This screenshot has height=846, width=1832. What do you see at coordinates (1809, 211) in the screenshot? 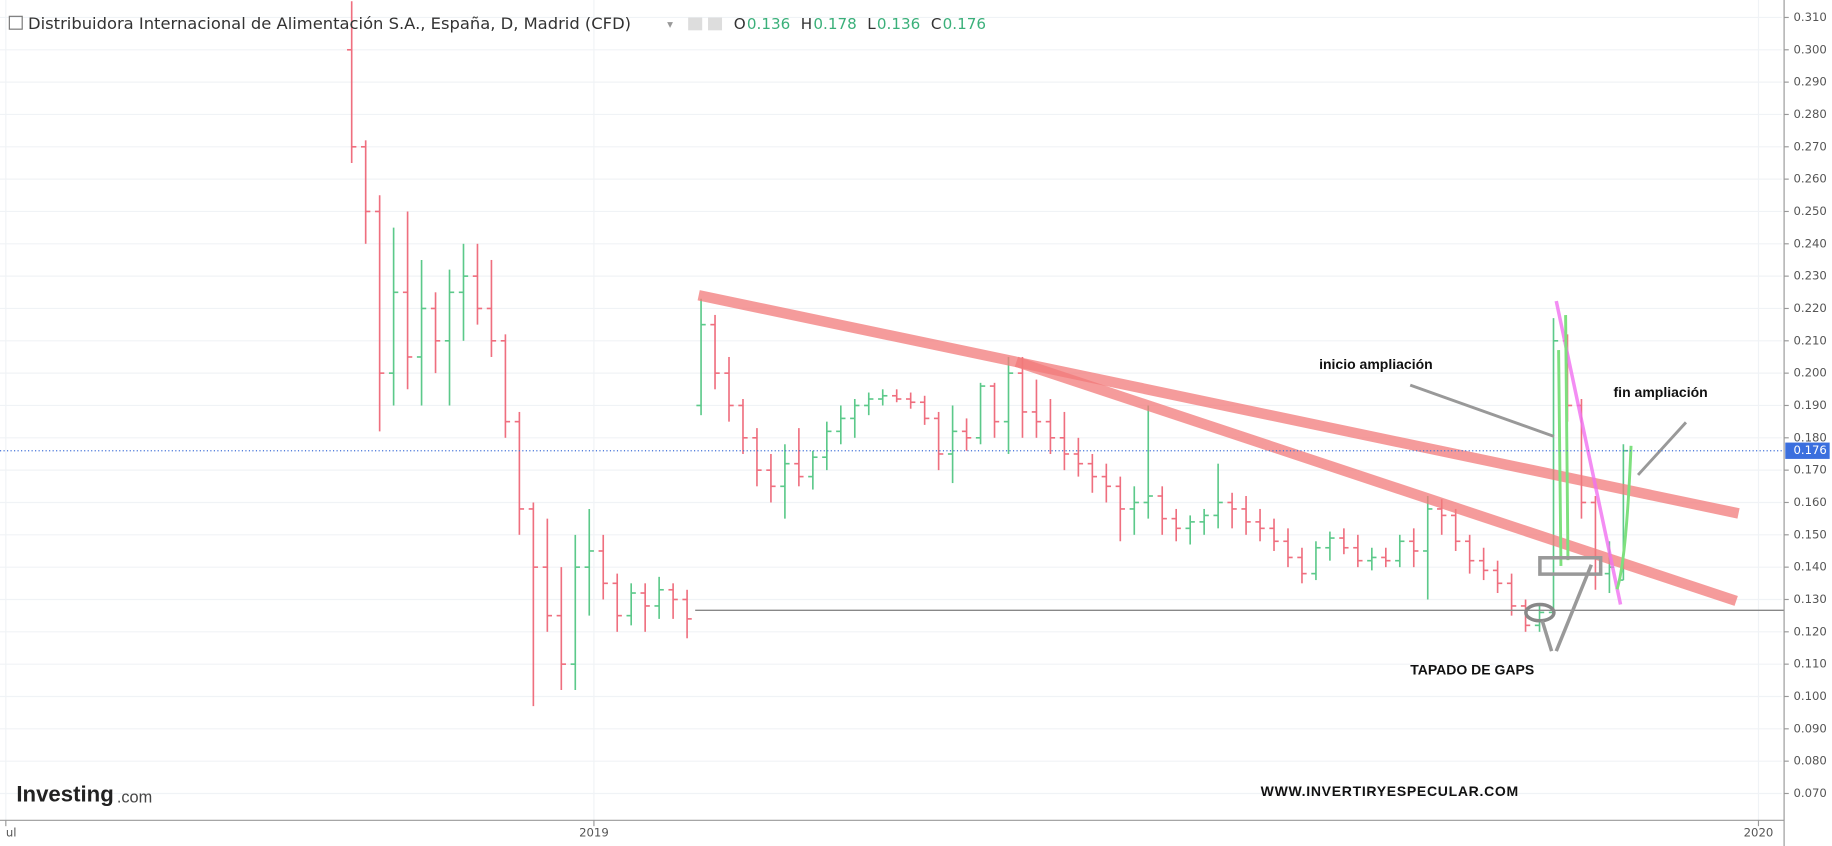
I see `y-tick-label: 0.250` at bounding box center [1809, 211].